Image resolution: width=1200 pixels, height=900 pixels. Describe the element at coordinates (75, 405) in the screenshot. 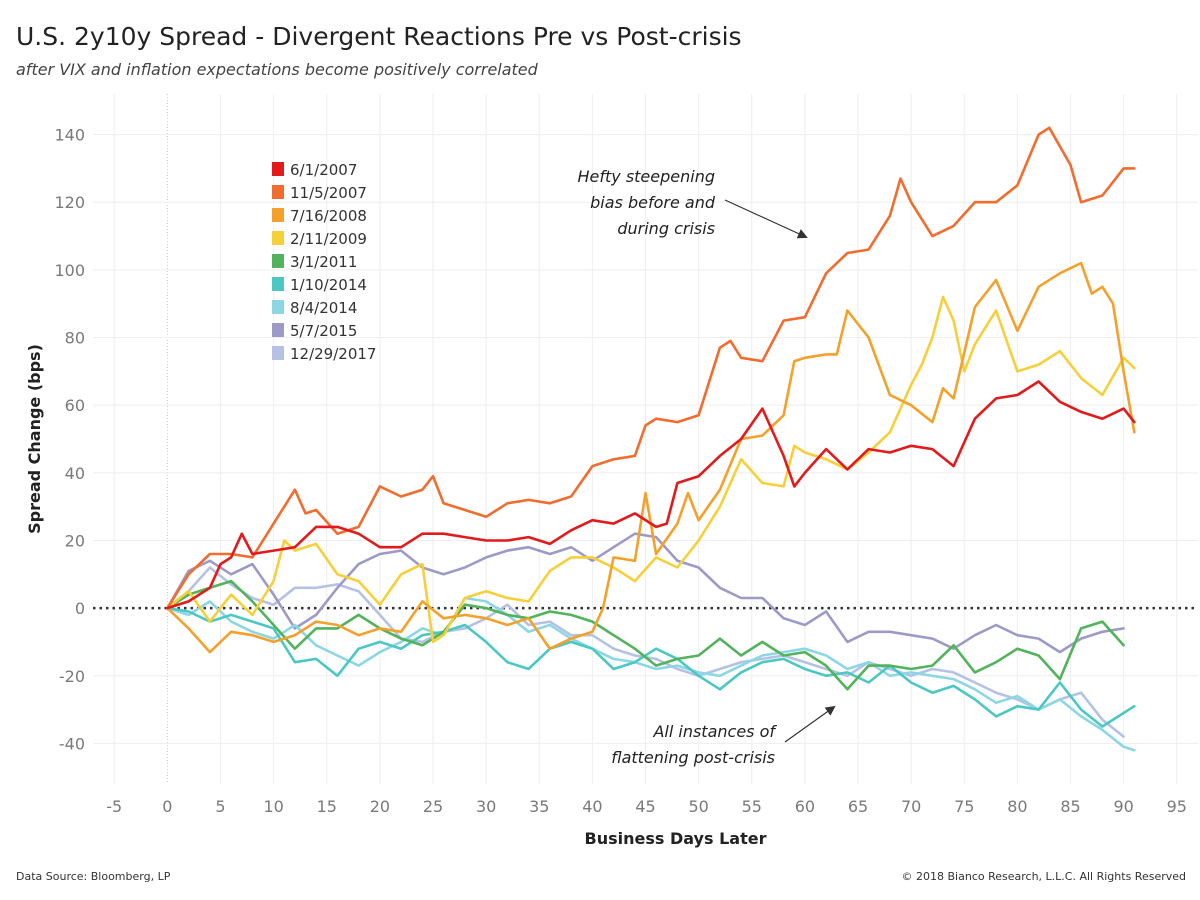

I see `y-tick-label: 60` at that location.